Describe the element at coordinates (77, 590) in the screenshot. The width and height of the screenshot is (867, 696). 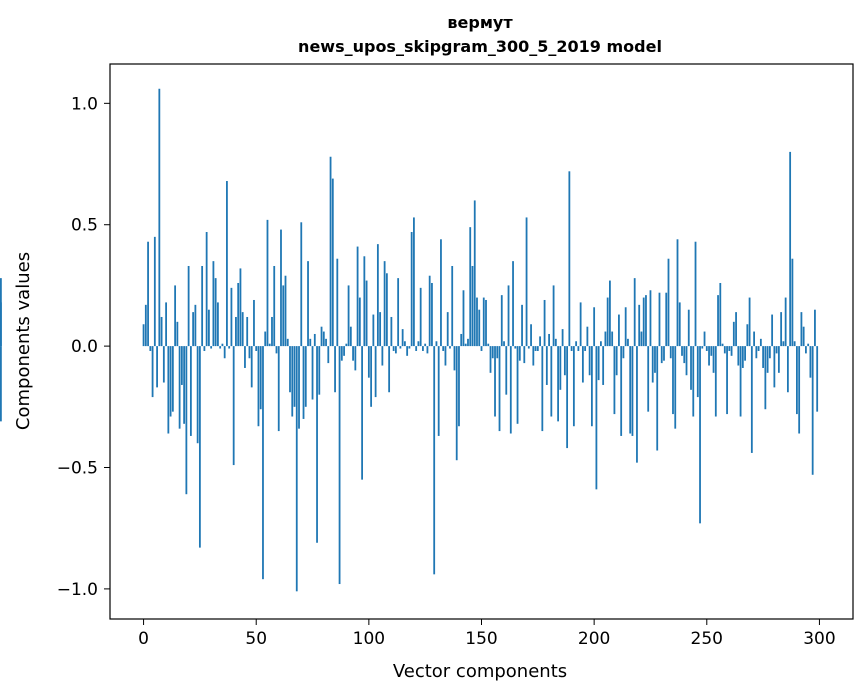
I see `y-tick-label: −1.0` at that location.